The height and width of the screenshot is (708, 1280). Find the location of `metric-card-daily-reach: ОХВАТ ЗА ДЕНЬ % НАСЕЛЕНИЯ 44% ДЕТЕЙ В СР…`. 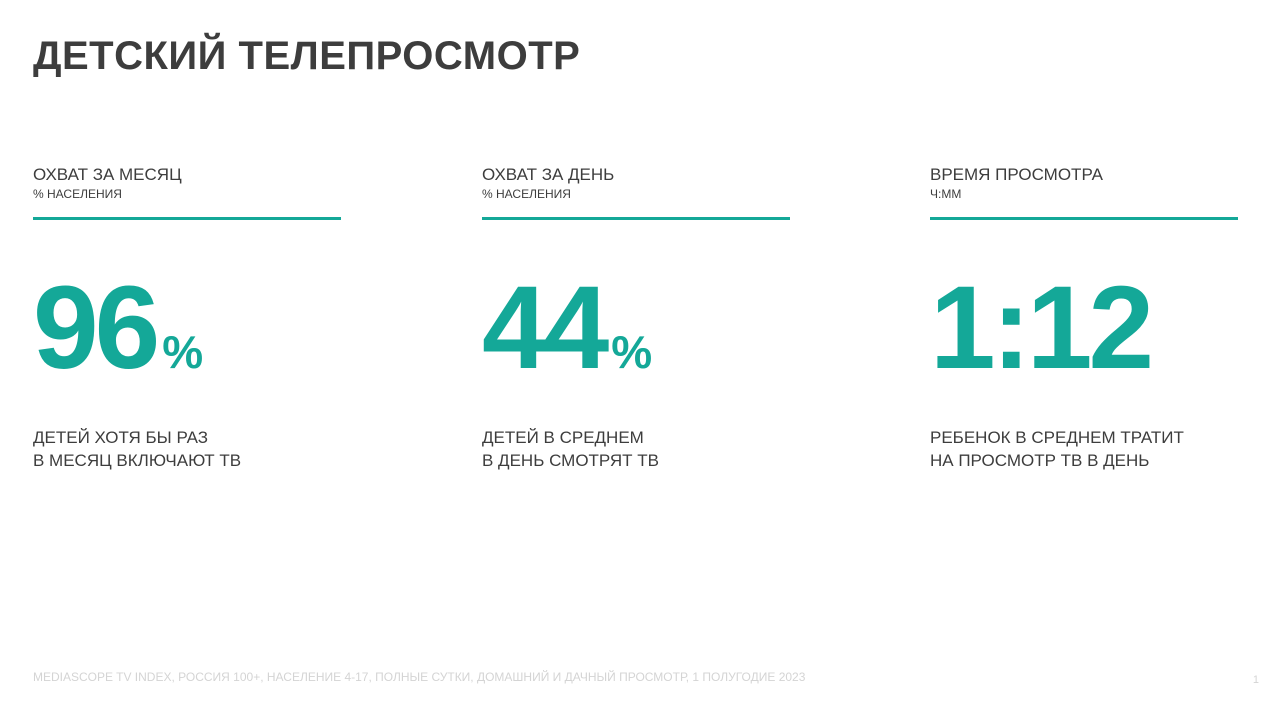

metric-card-daily-reach: ОХВАТ ЗА ДЕНЬ % НАСЕЛЕНИЯ 44% ДЕТЕЙ В СР… is located at coordinates (637, 317).